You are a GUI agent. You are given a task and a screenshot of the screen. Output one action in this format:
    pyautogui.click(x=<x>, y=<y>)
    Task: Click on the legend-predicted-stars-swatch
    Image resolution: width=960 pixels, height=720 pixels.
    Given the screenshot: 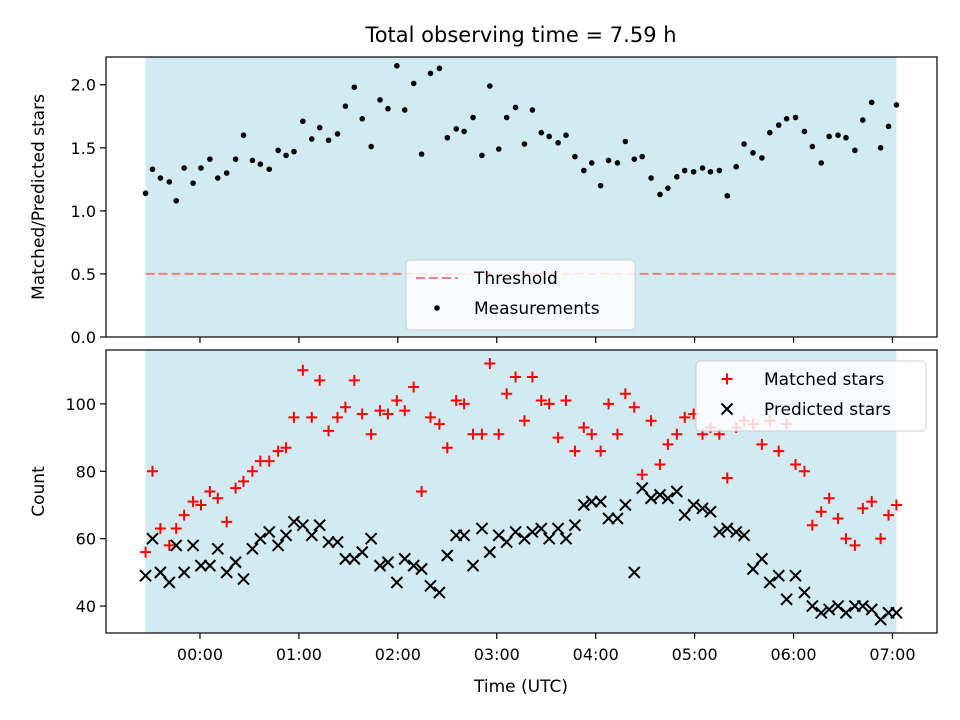 What is the action you would take?
    pyautogui.click(x=727, y=409)
    